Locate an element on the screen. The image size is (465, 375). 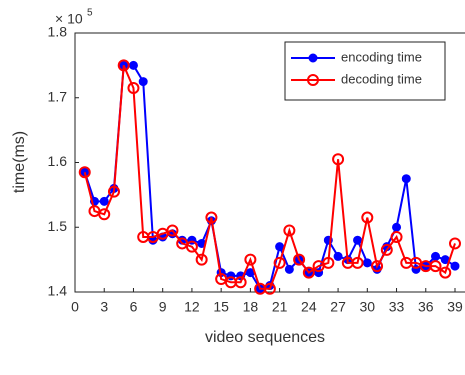
legend: encoding time decoding time is located at coordinates (365, 71).